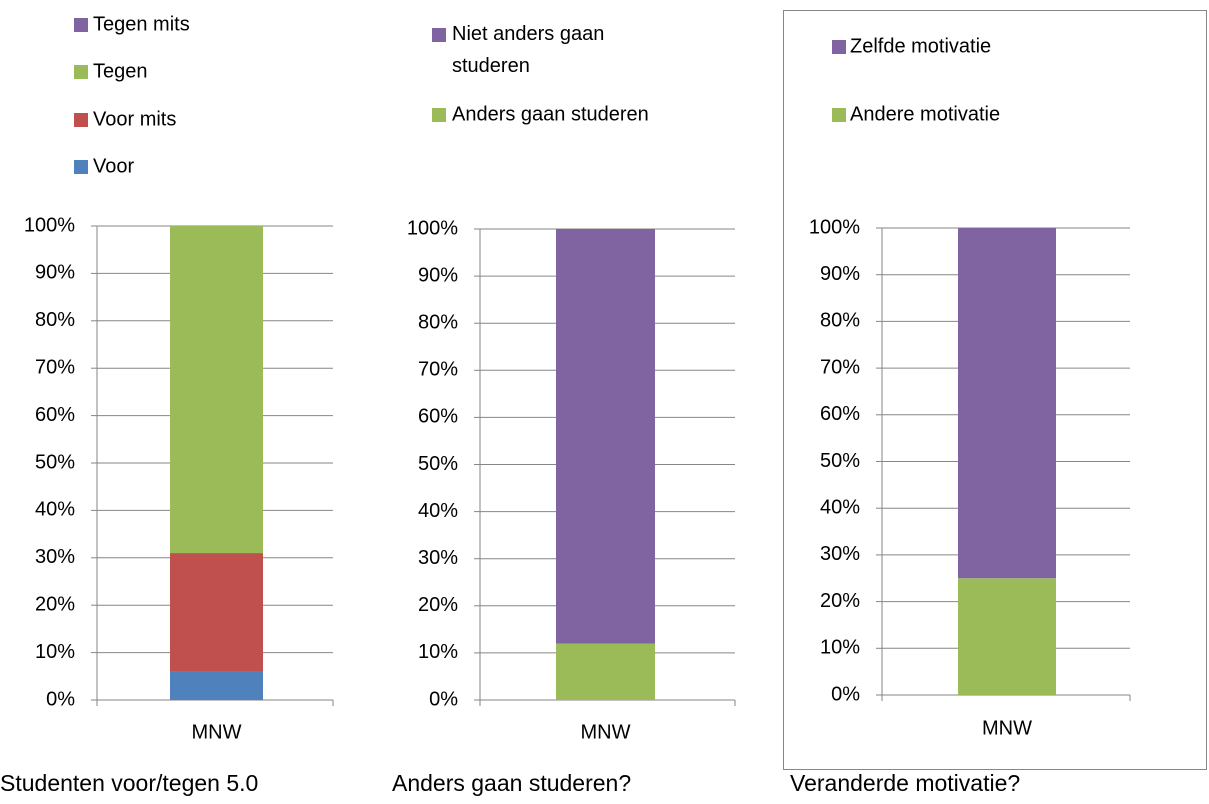  Describe the element at coordinates (120, 71) in the screenshot. I see `legend-label: Tegen` at that location.